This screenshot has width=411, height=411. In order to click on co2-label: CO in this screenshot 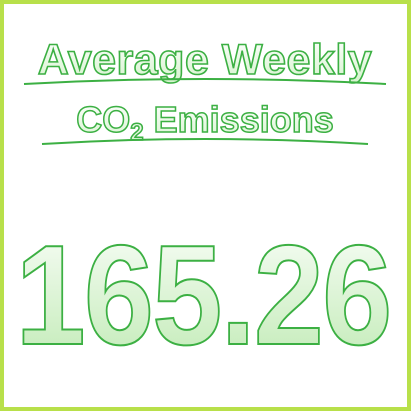, I will do `click(103, 119)`.